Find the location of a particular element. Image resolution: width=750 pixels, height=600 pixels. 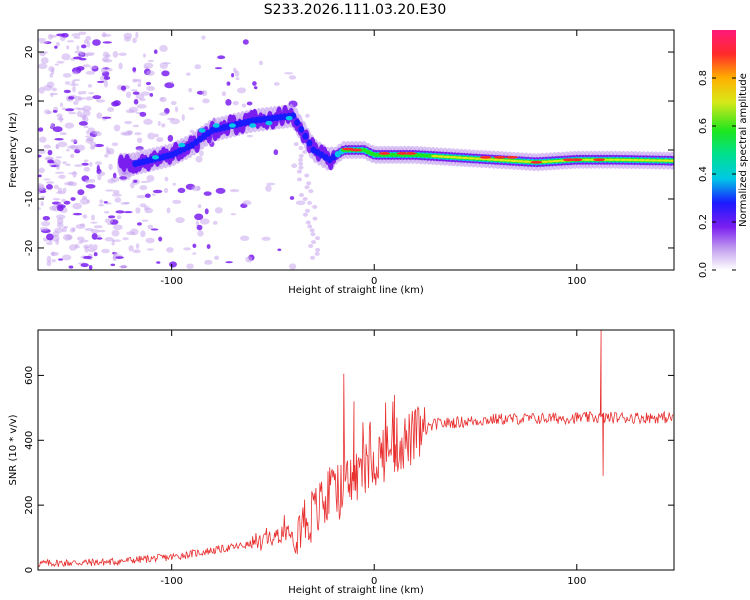

spectrogram-x-tick-label: 100 is located at coordinates (576, 281).